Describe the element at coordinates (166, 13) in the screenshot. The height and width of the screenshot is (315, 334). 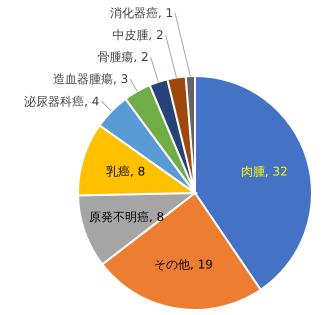
I see `data-label: , 1` at that location.